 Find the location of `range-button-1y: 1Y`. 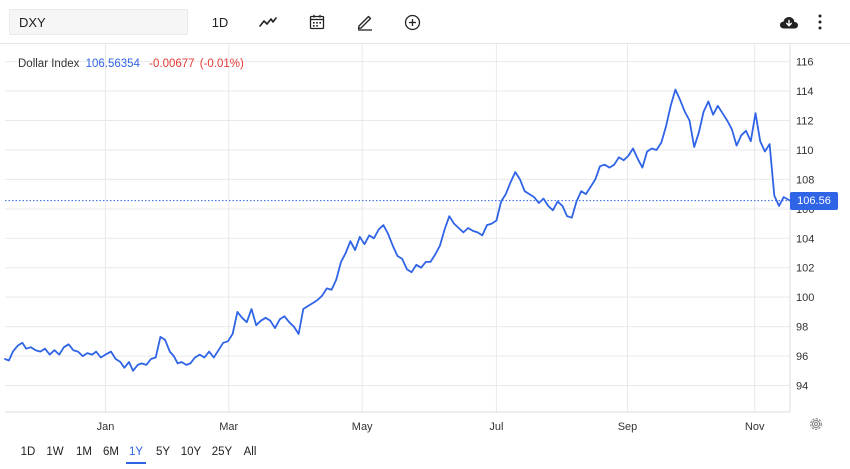

range-button-1y: 1Y is located at coordinates (136, 452).